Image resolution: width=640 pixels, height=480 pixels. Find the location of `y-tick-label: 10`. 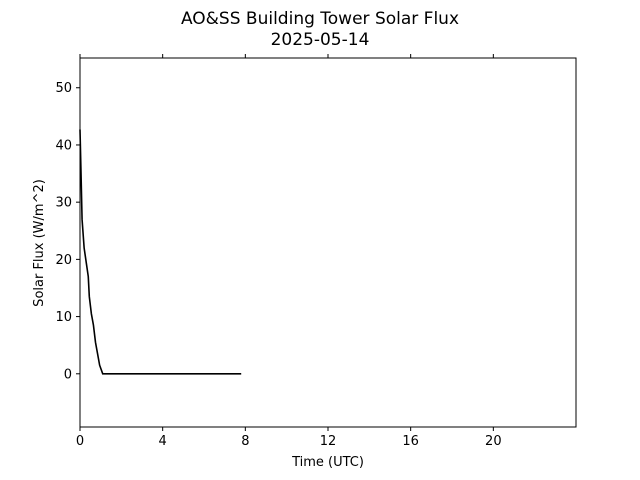

y-tick-label: 10 is located at coordinates (63, 317).